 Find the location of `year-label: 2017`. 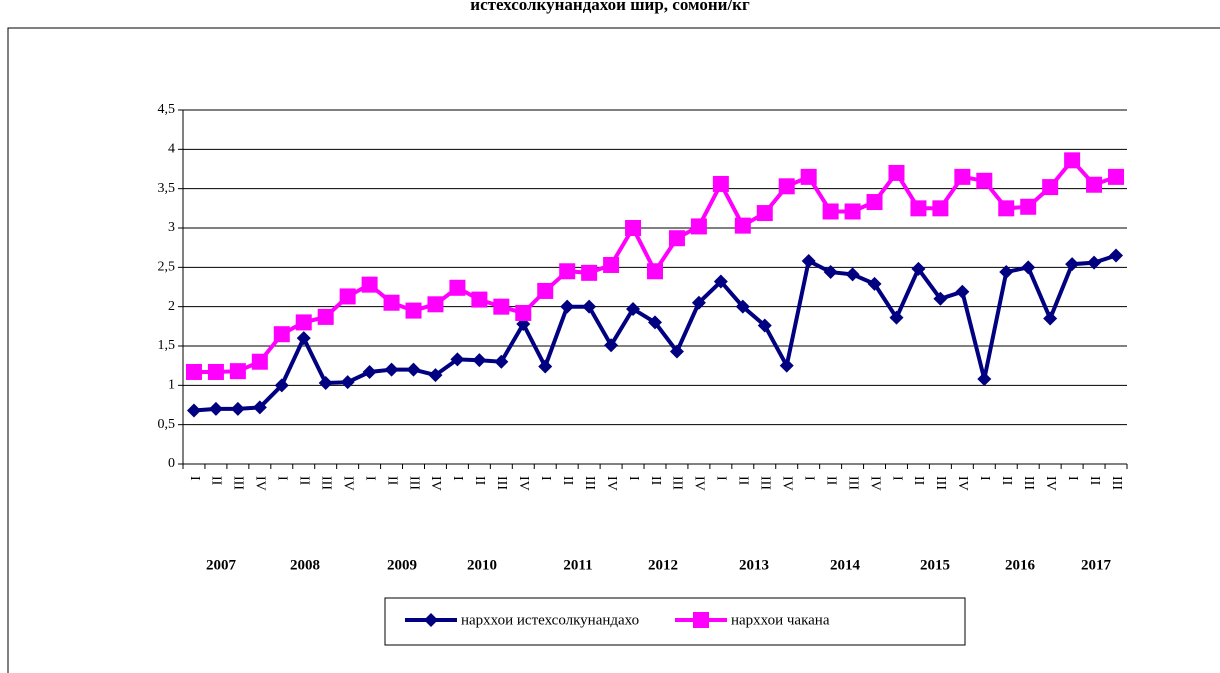

year-label: 2017 is located at coordinates (1096, 565).